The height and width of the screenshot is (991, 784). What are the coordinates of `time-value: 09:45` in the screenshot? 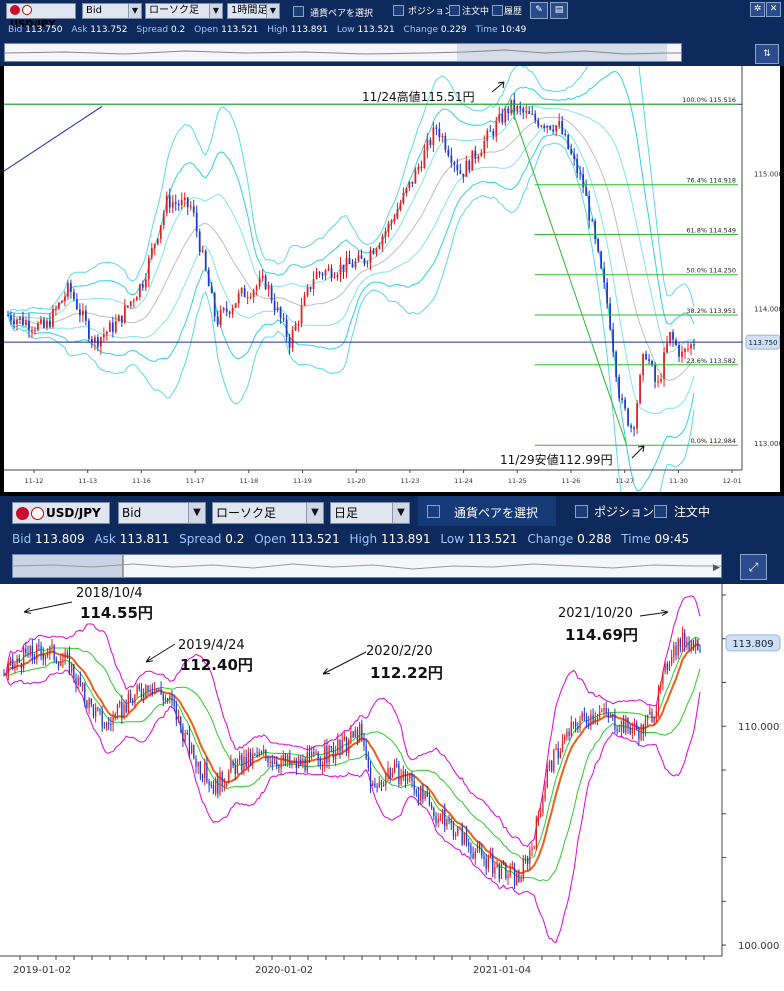 It's located at (672, 539).